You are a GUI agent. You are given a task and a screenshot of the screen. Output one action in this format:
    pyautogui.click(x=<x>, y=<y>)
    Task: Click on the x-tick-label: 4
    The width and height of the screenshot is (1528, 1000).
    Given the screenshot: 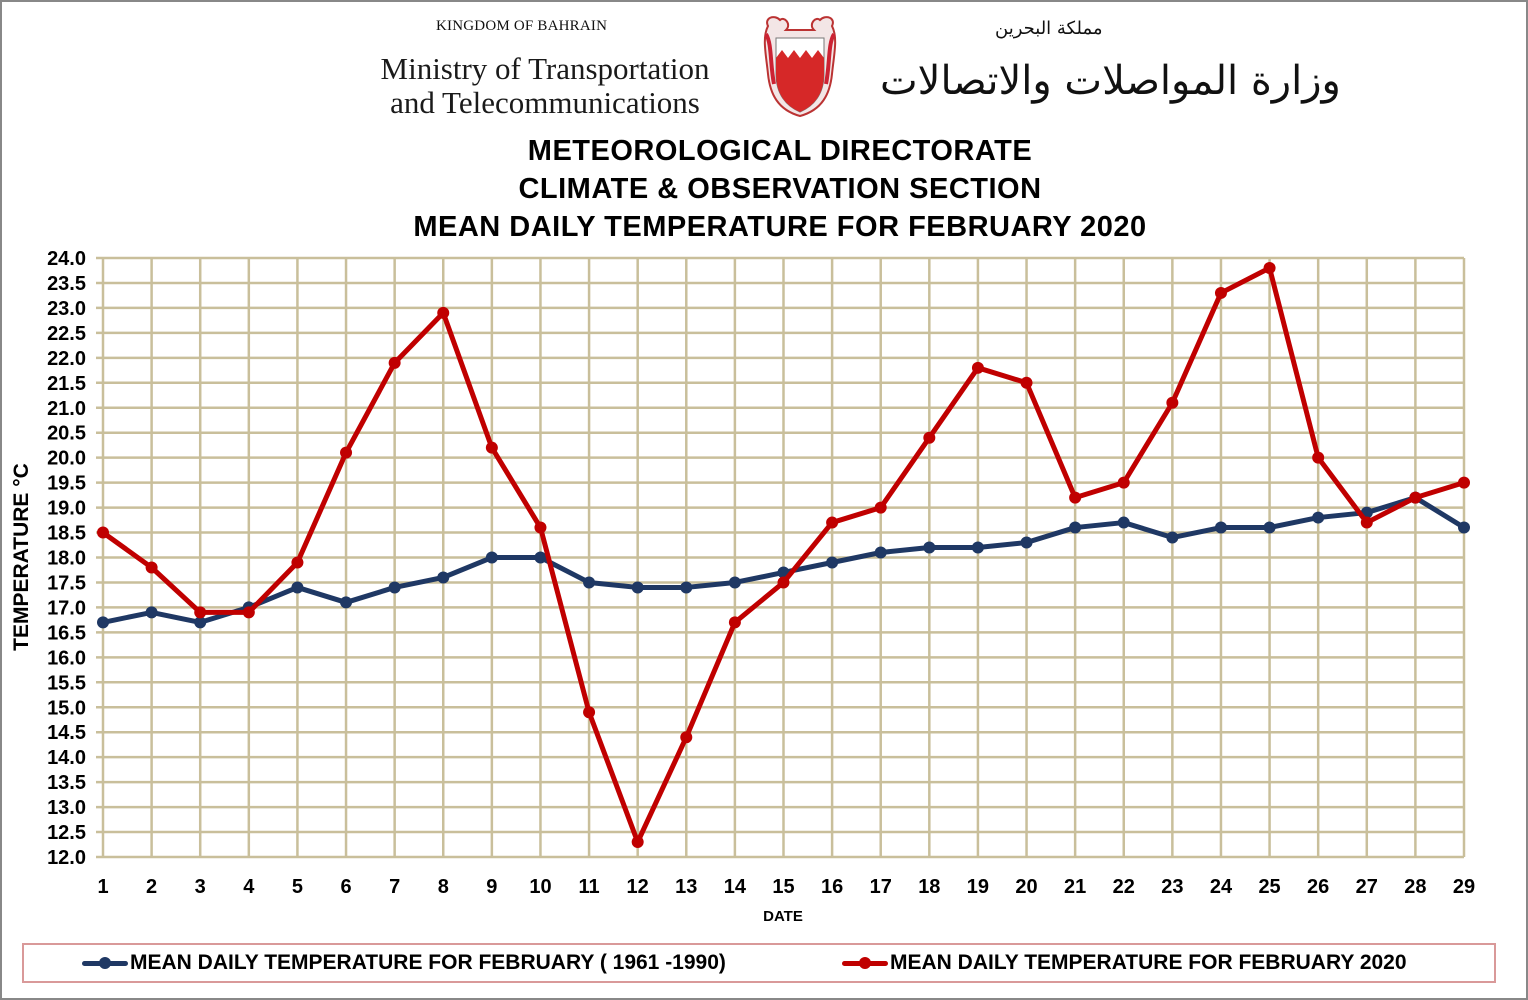 What is the action you would take?
    pyautogui.click(x=249, y=887)
    